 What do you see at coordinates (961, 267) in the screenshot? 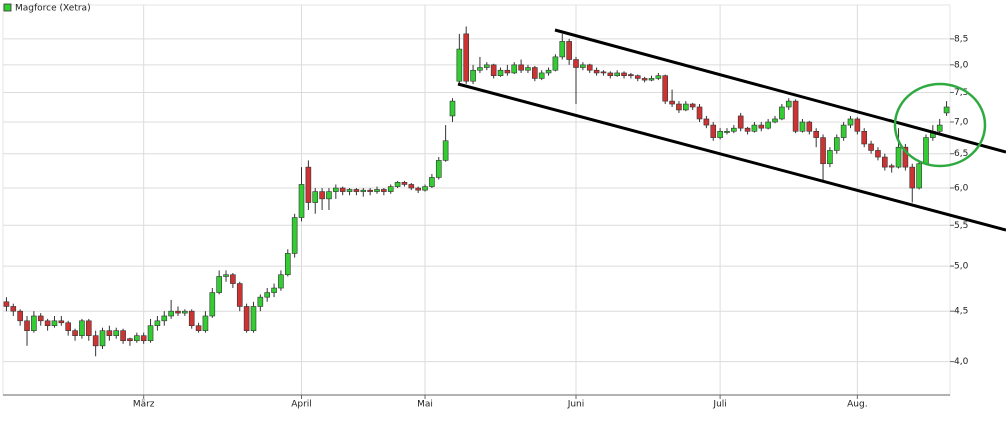
I see `y-tick-label: 5,0` at bounding box center [961, 267].